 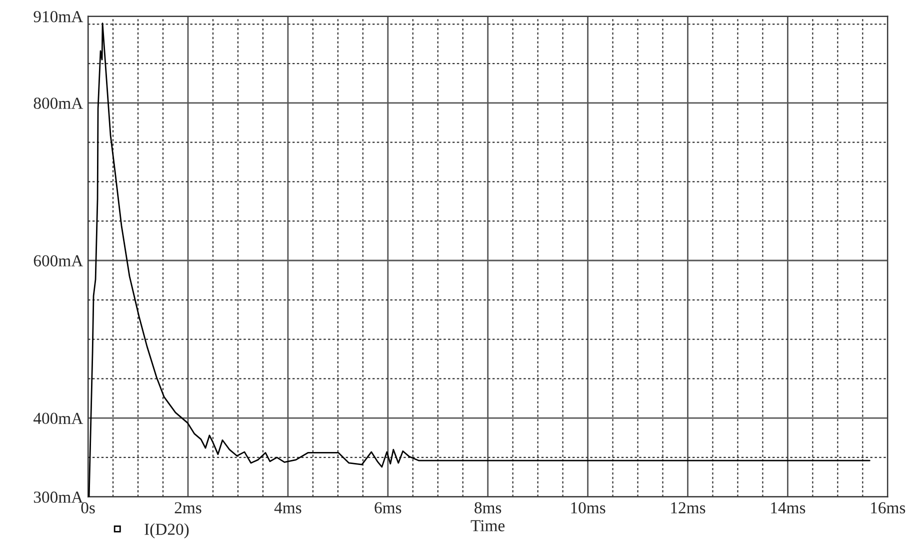 What do you see at coordinates (588, 508) in the screenshot?
I see `x-tick-label: 10ms` at bounding box center [588, 508].